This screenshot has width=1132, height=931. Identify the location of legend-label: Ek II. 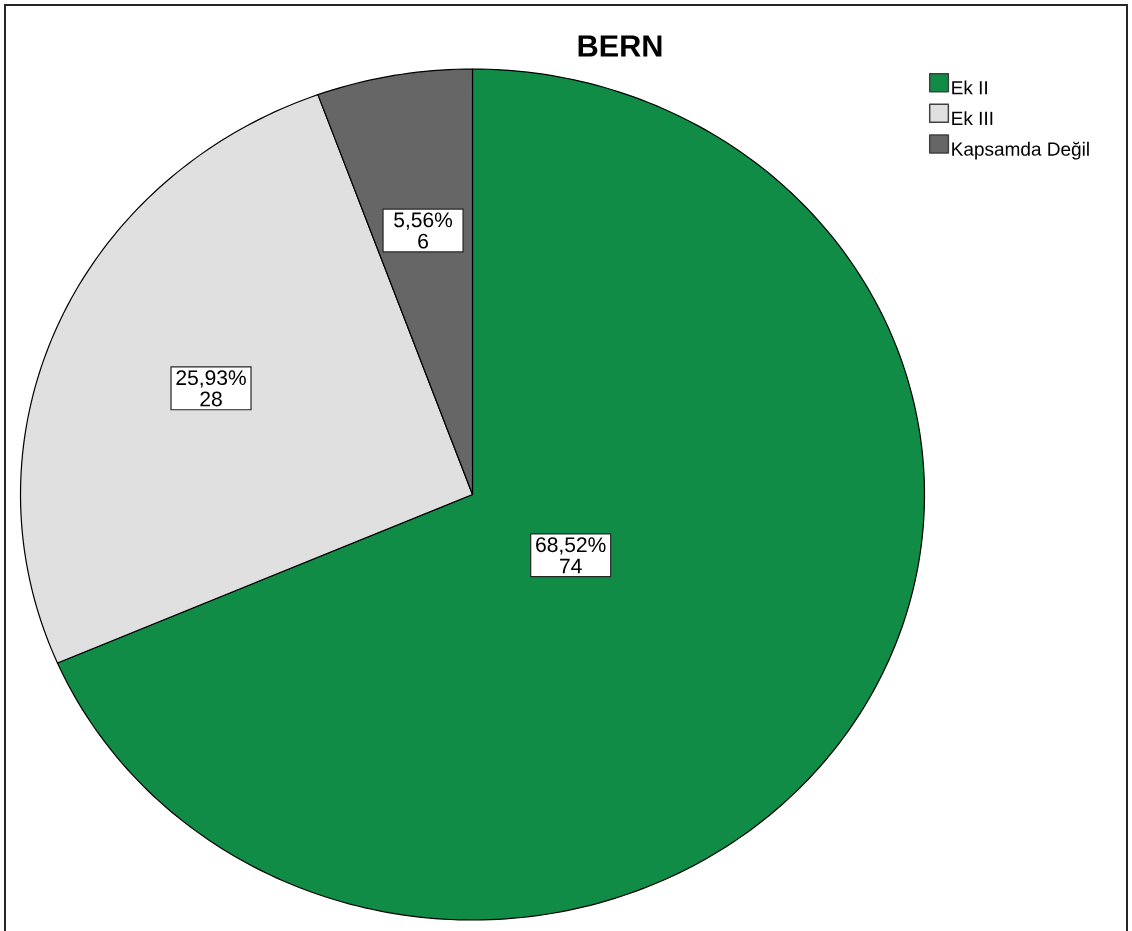
(969, 87).